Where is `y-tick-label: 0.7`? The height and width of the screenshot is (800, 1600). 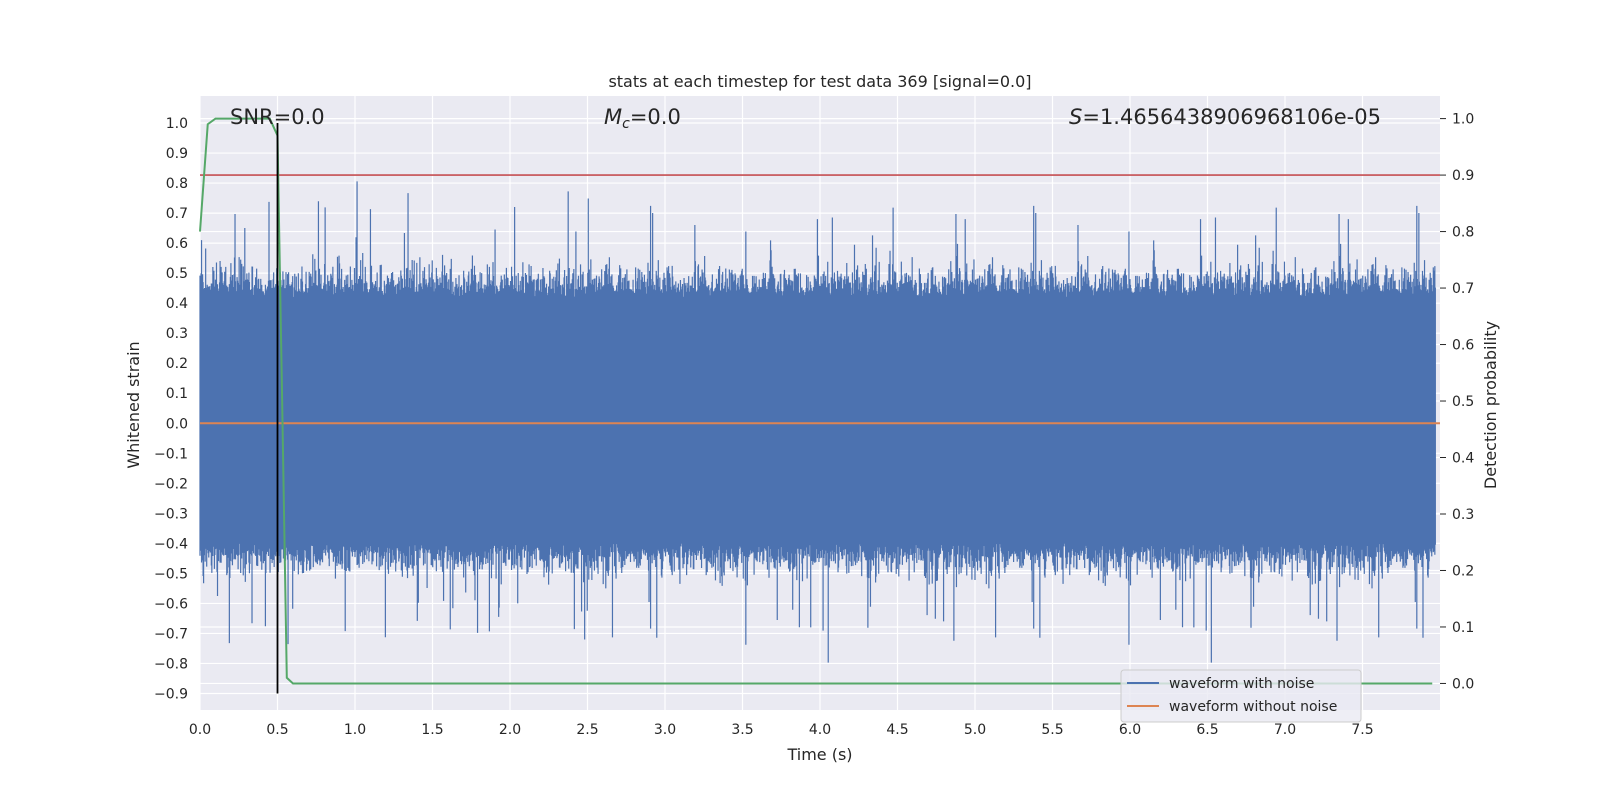 y-tick-label: 0.7 is located at coordinates (177, 214).